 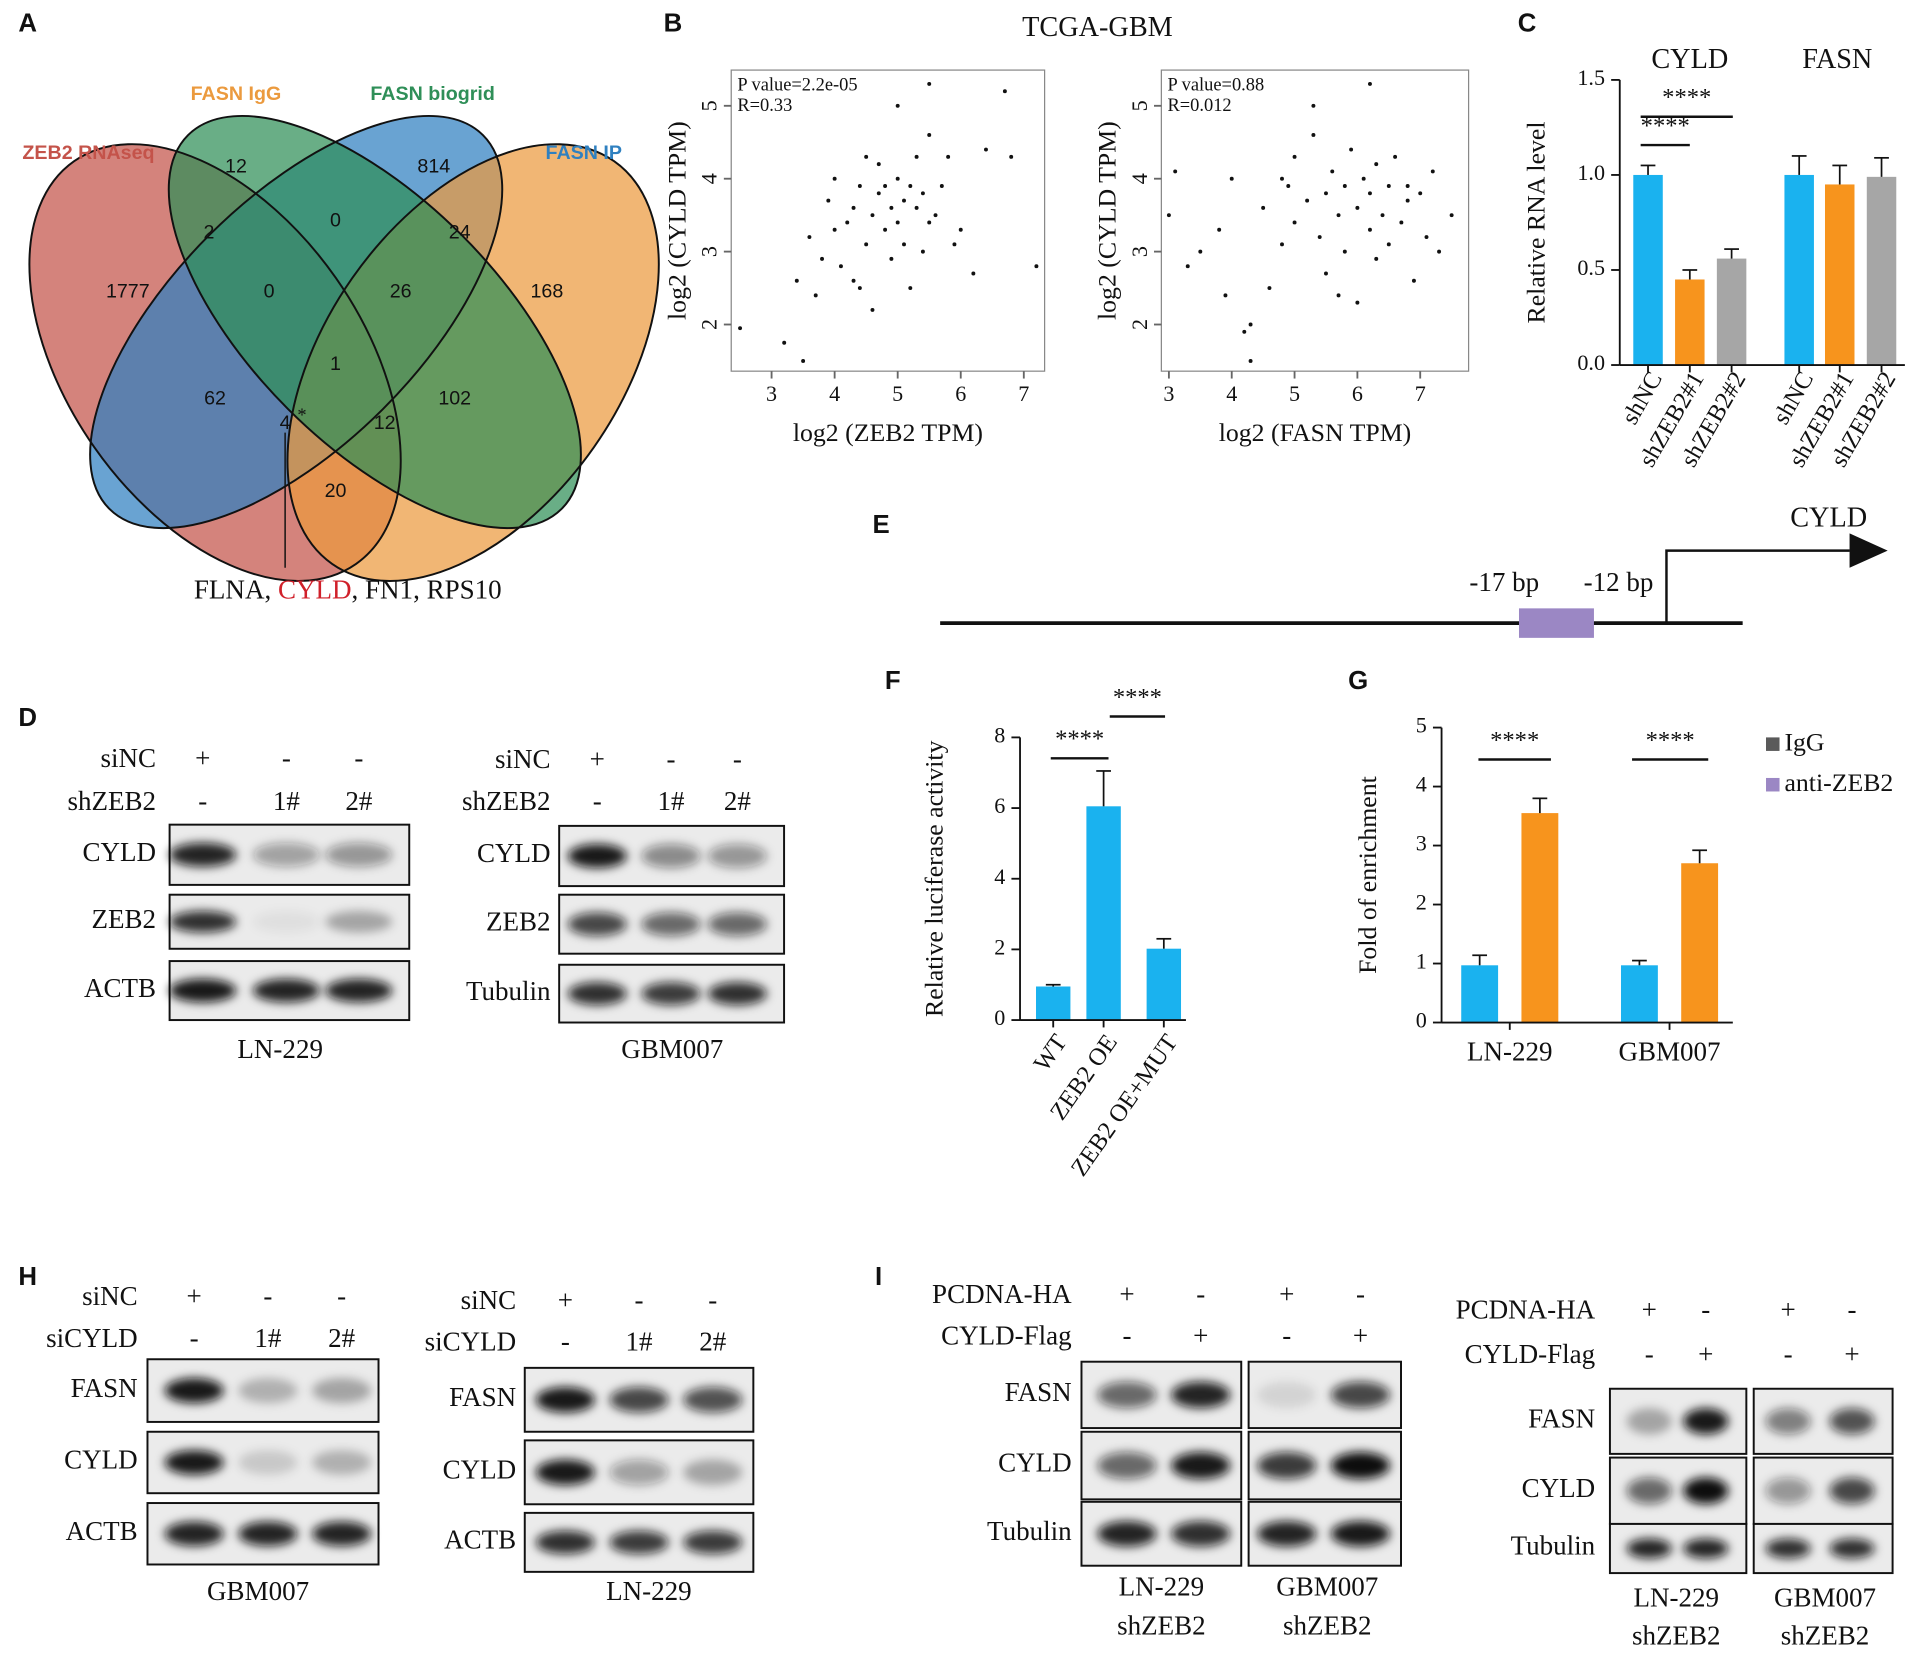 What do you see at coordinates (287, 801) in the screenshot?
I see `treatment-mark: 1#` at bounding box center [287, 801].